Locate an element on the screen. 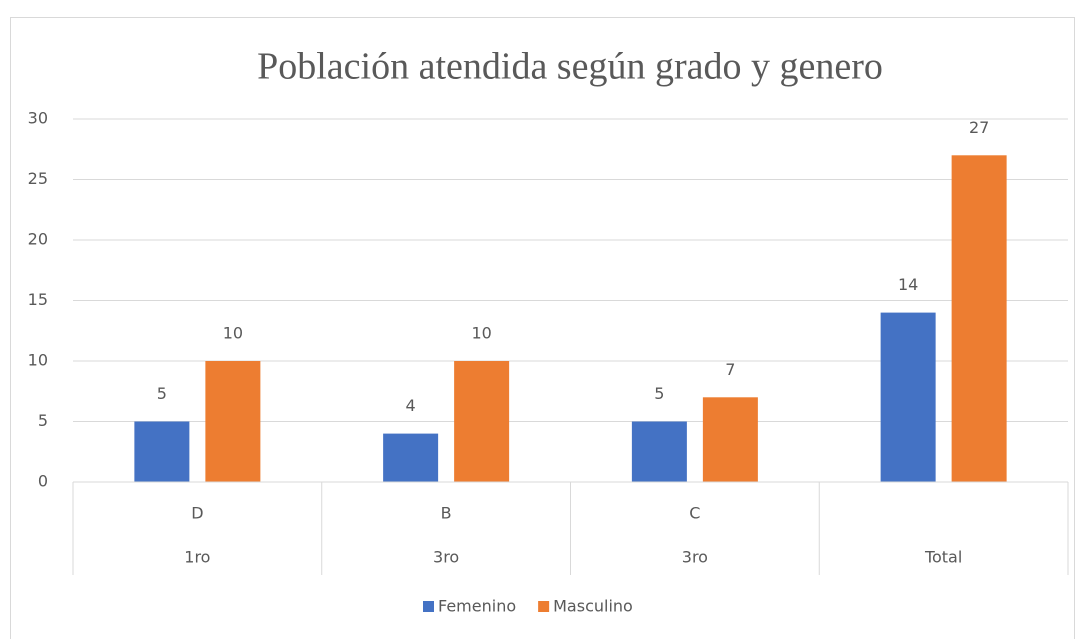 This screenshot has height=639, width=1083. y-tick-label: 15 is located at coordinates (38, 299).